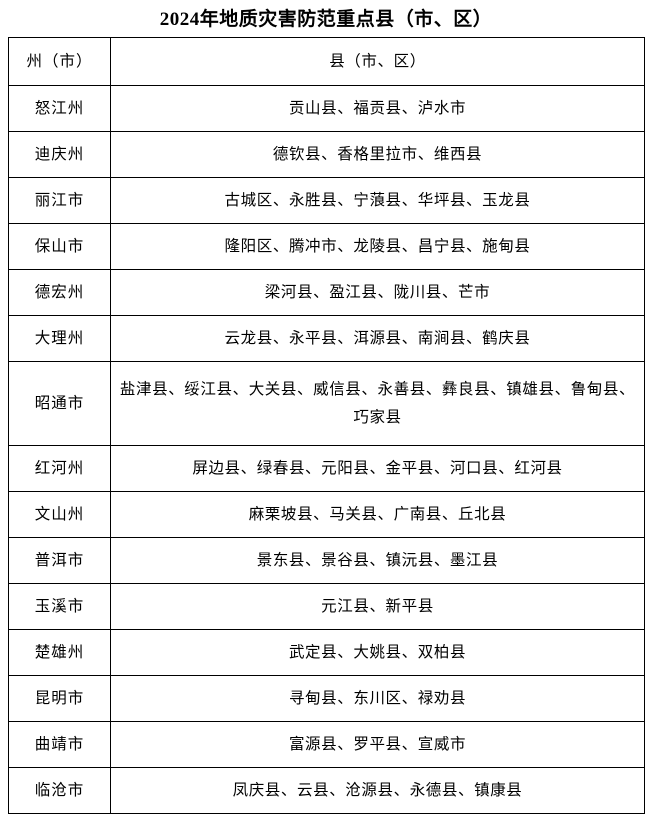 The height and width of the screenshot is (814, 652). Describe the element at coordinates (377, 514) in the screenshot. I see `counties-cell: 麻栗坡县、马关县、广南县、丘北县` at that location.